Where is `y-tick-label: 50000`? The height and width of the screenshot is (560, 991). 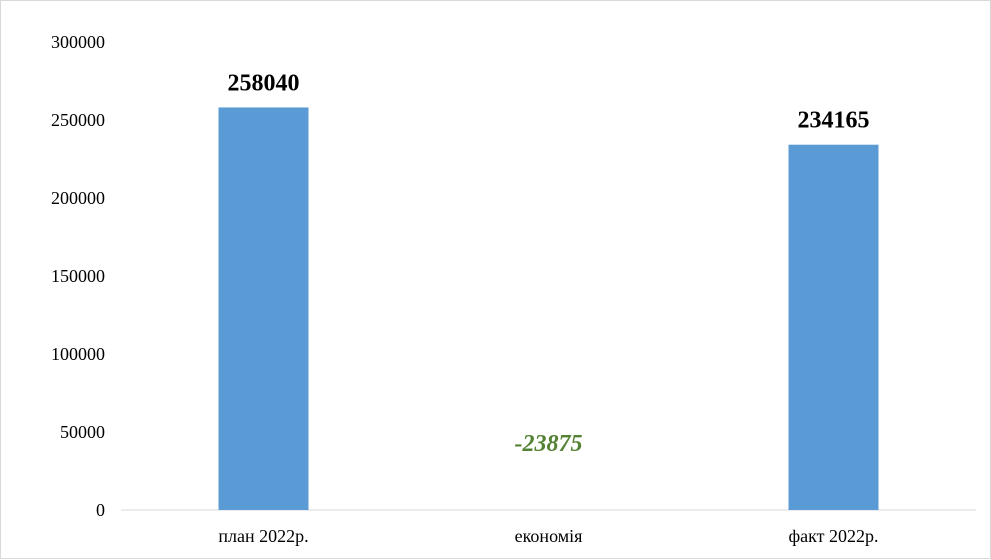 y-tick-label: 50000 is located at coordinates (82, 432).